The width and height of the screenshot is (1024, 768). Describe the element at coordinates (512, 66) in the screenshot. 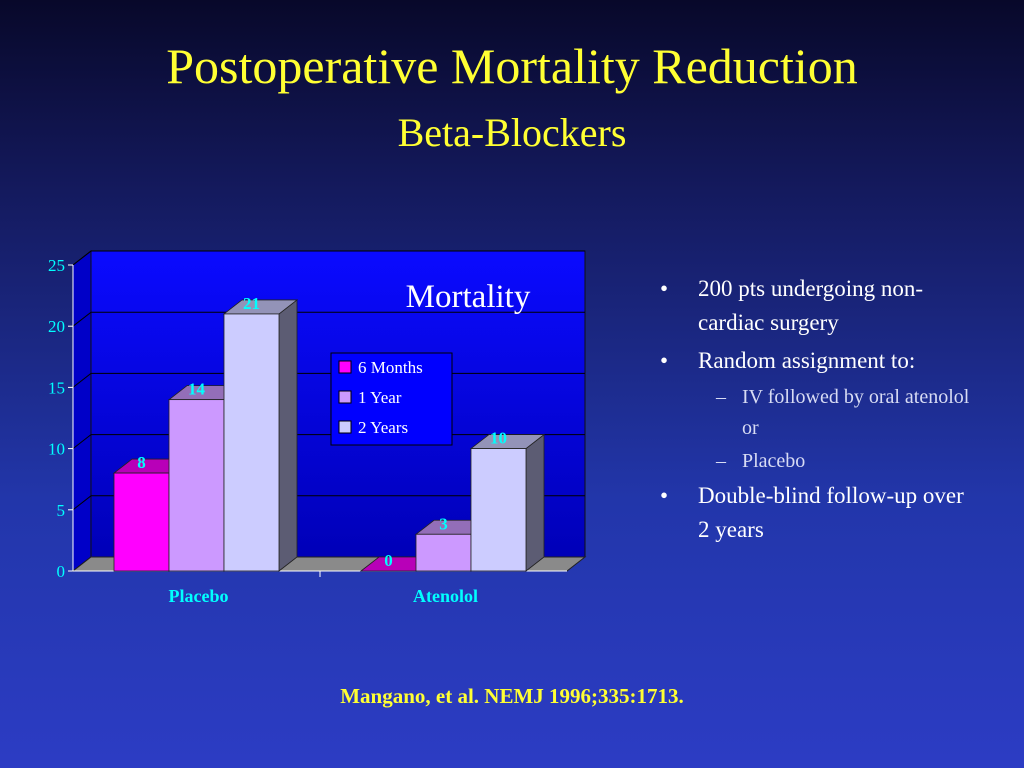

I see `slide-title: Postoperative Mortality Reduction` at that location.